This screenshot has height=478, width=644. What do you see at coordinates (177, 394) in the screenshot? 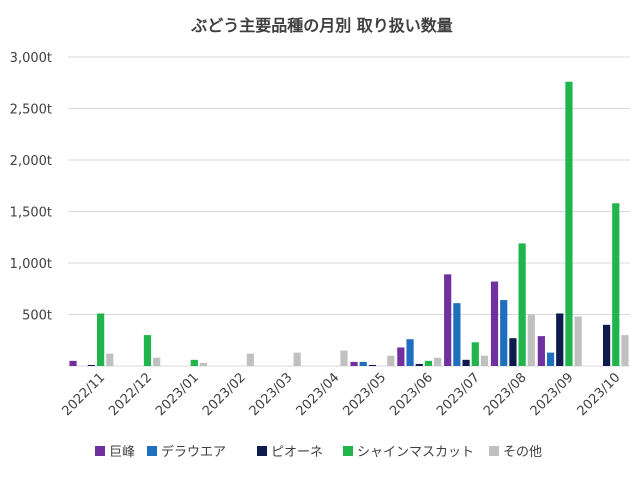
I see `x-tick-label: 2023/01` at bounding box center [177, 394].